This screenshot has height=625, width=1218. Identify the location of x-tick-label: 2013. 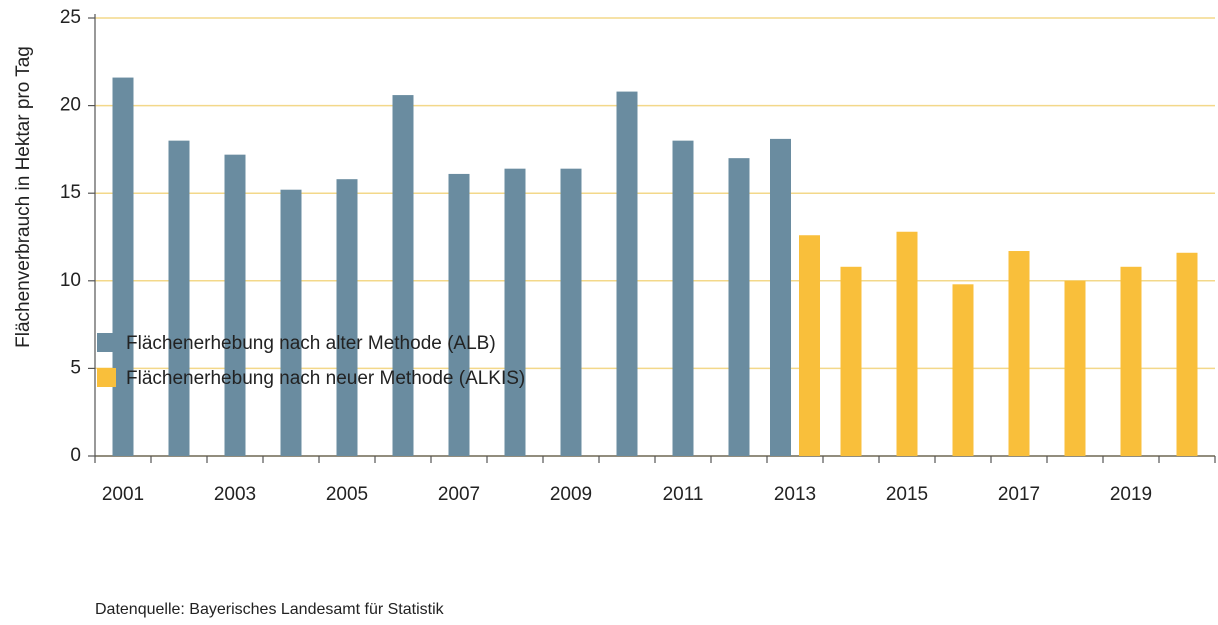
(795, 494).